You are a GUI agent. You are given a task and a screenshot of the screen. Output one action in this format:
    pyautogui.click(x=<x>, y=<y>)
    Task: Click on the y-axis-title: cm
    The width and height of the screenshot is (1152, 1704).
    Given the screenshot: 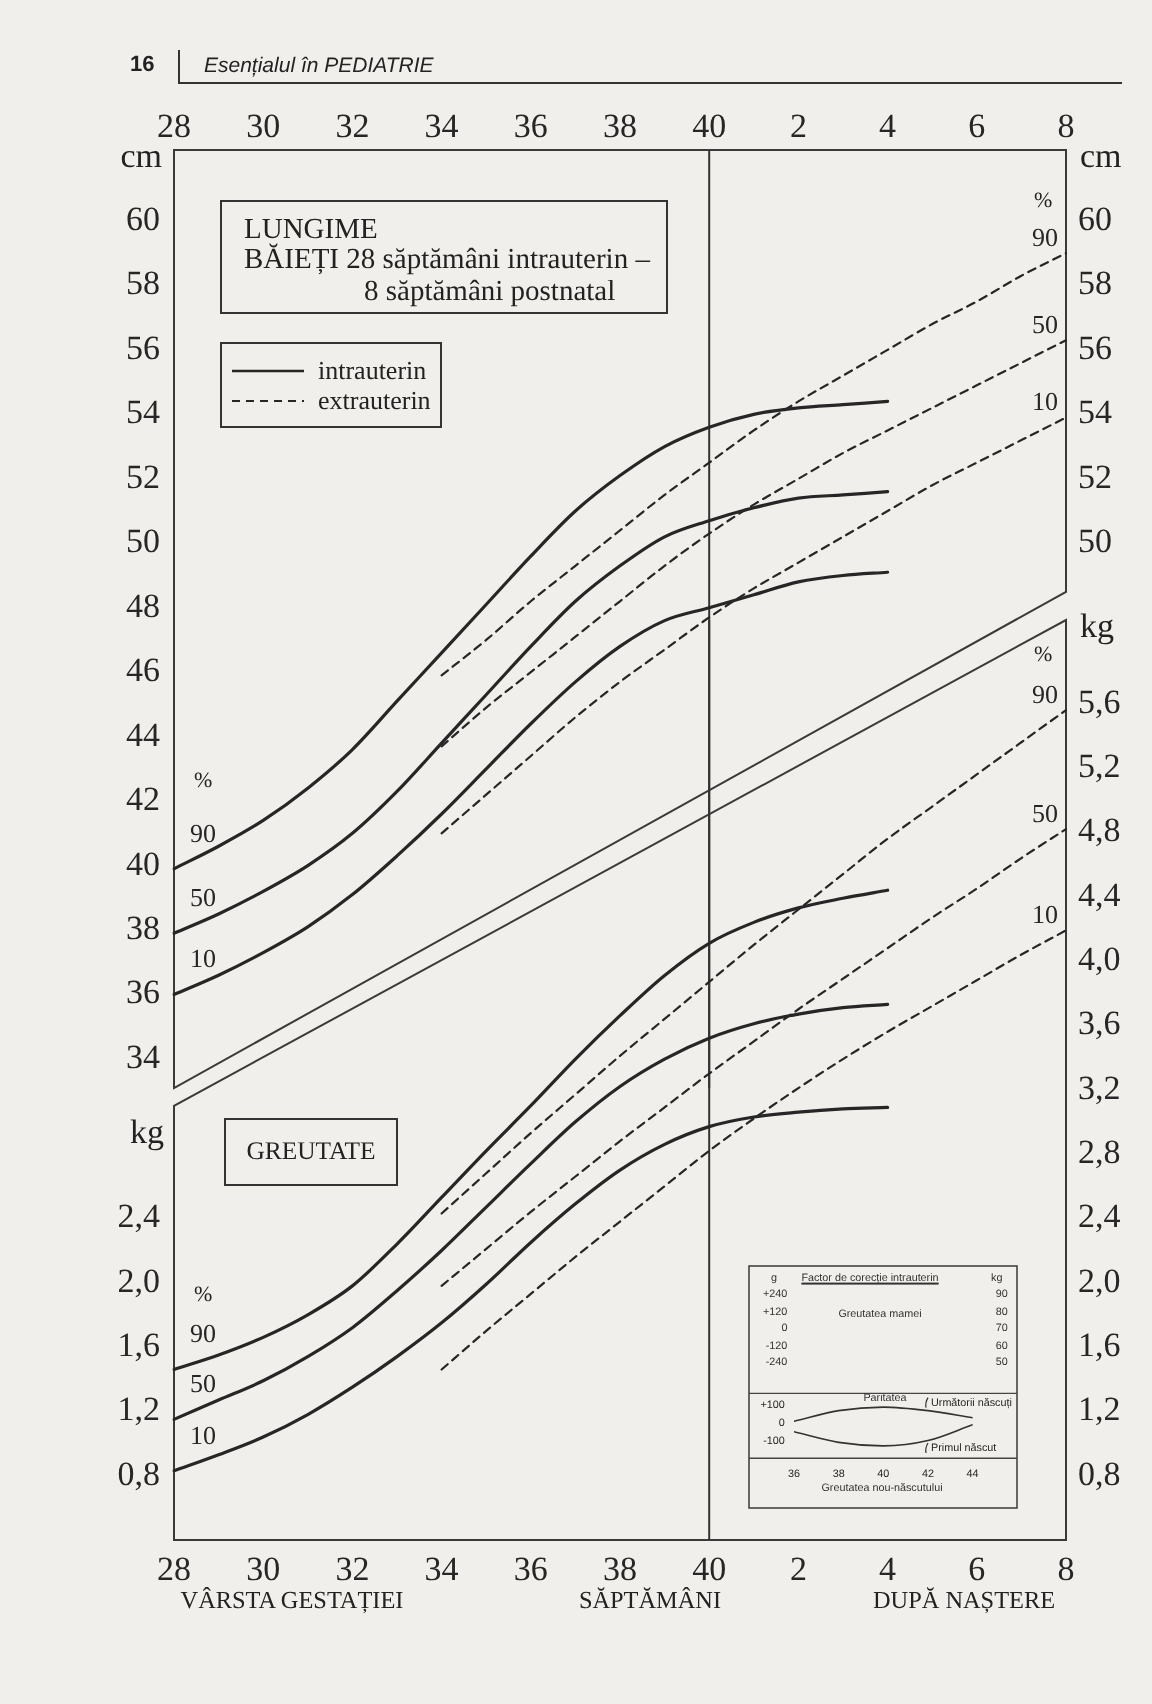 What is the action you would take?
    pyautogui.click(x=141, y=156)
    